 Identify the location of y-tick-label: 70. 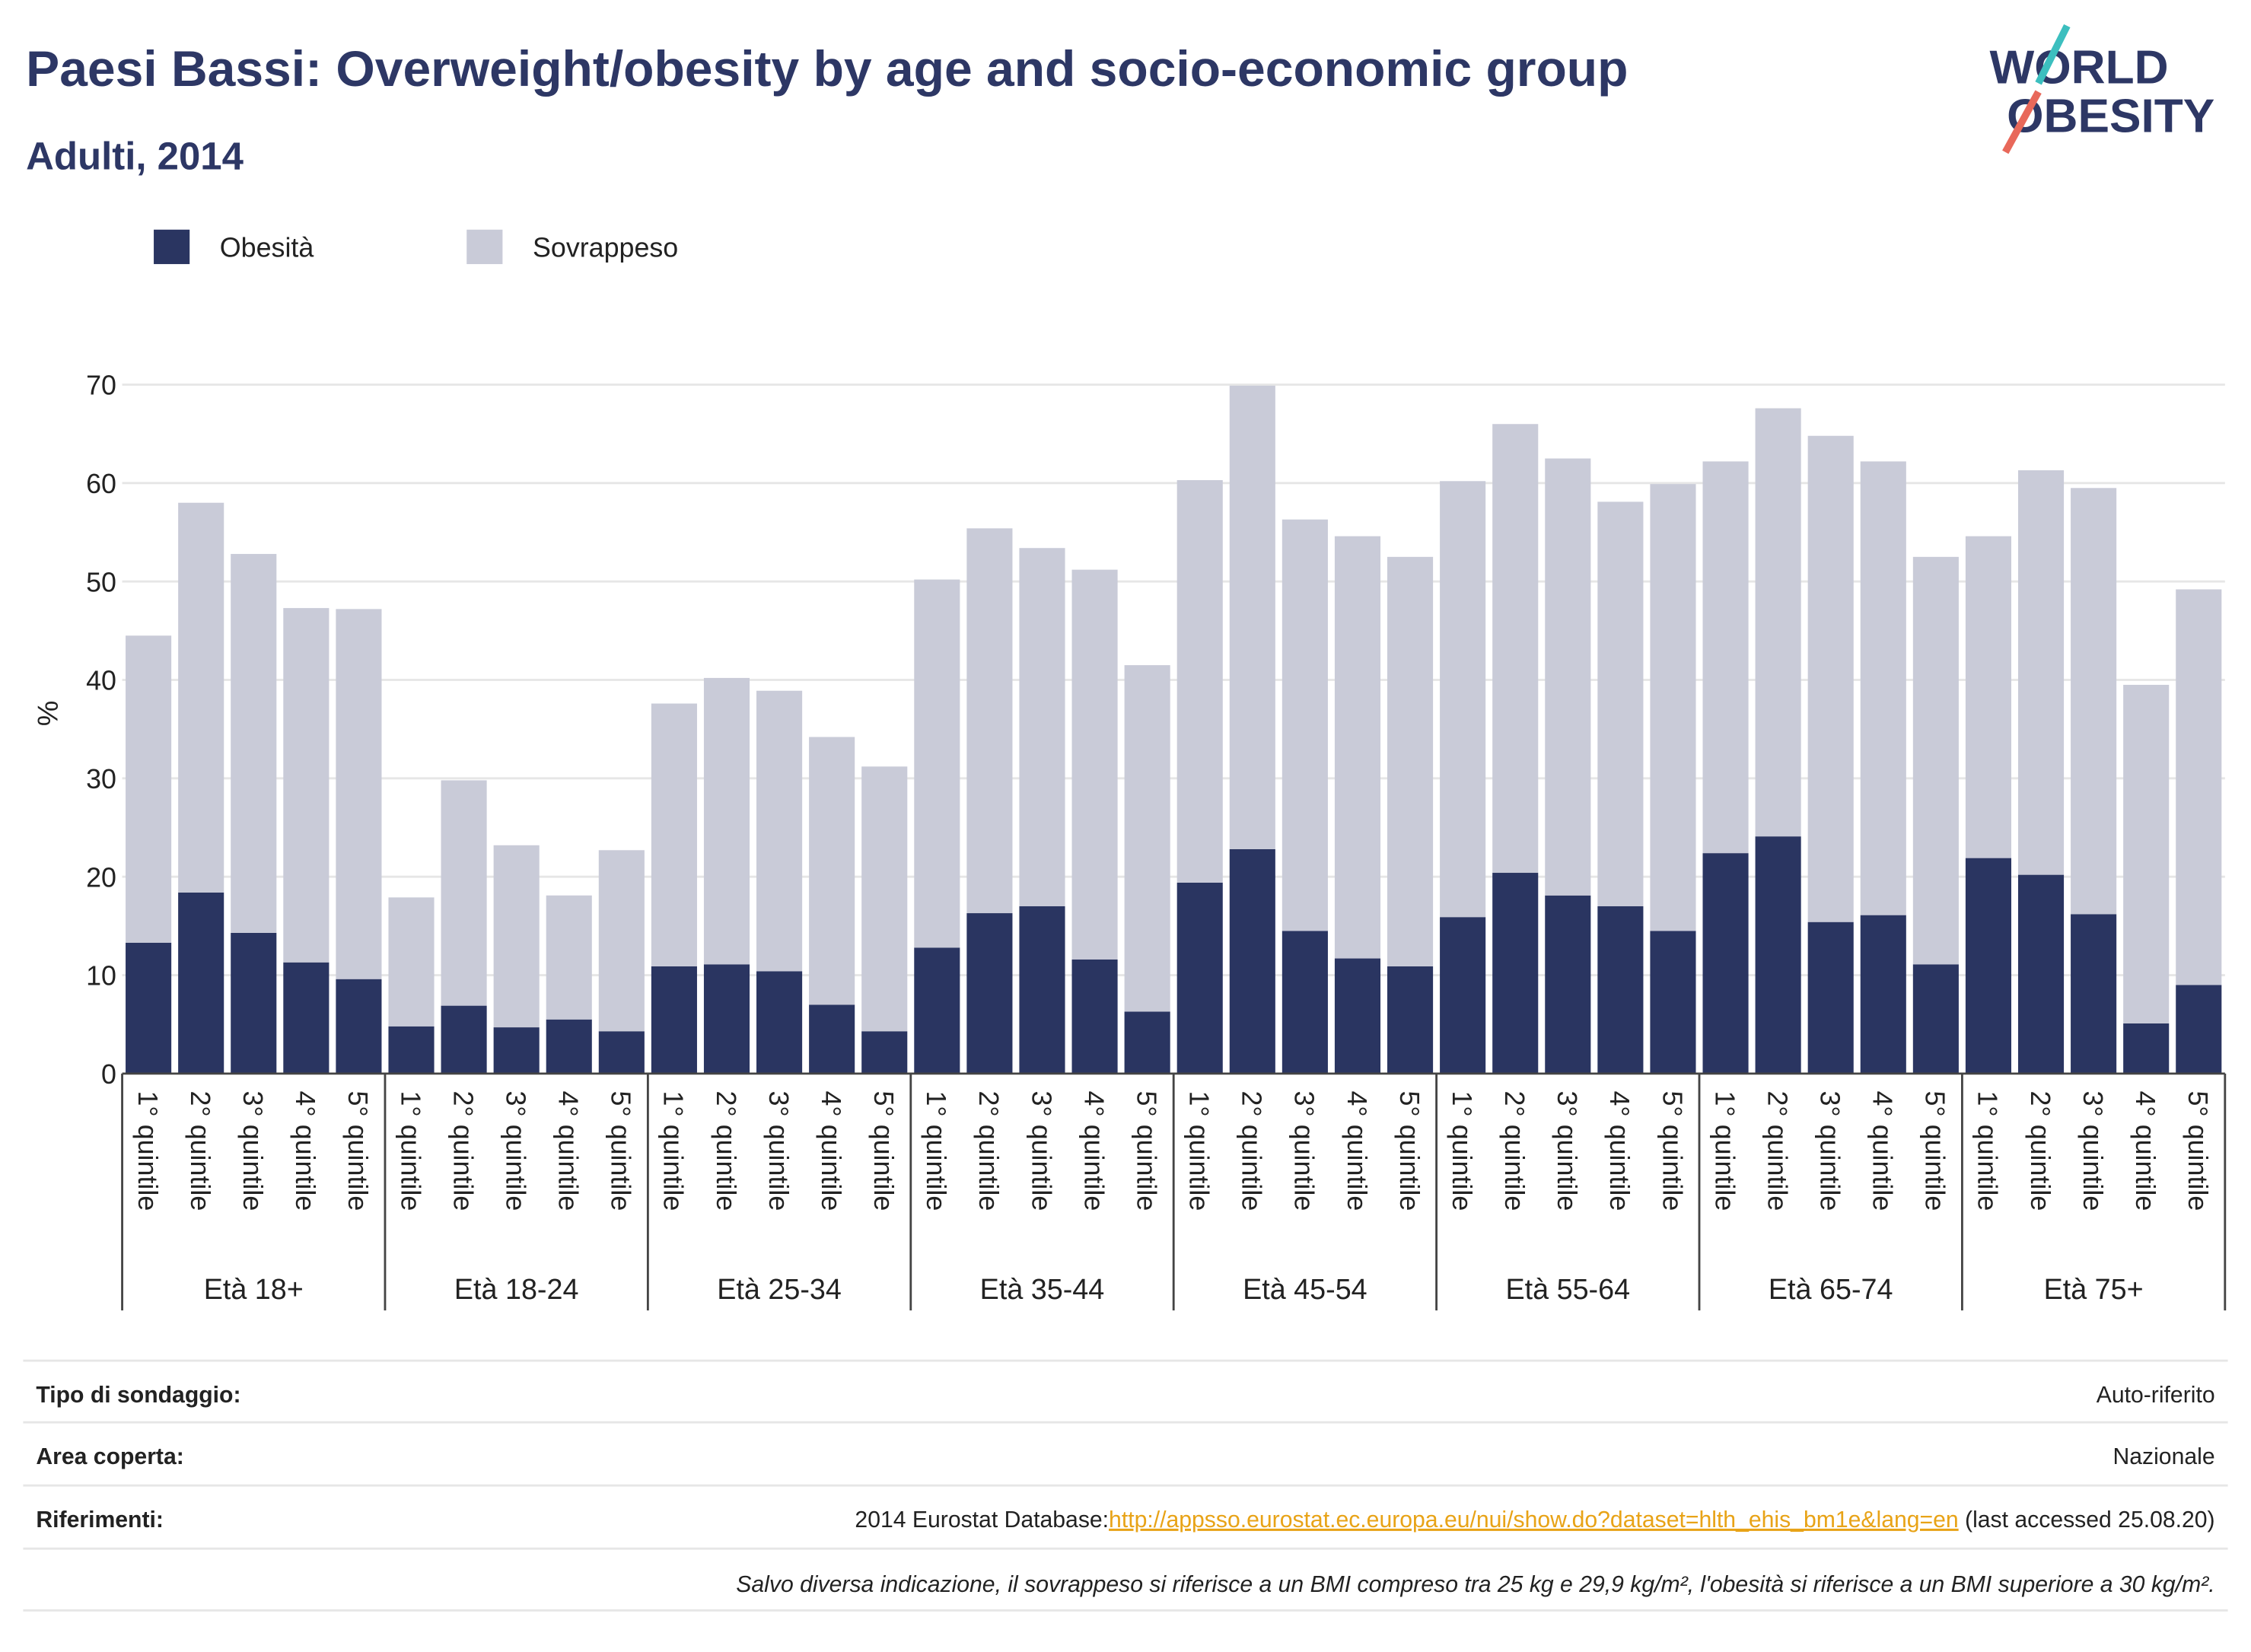
(101, 386).